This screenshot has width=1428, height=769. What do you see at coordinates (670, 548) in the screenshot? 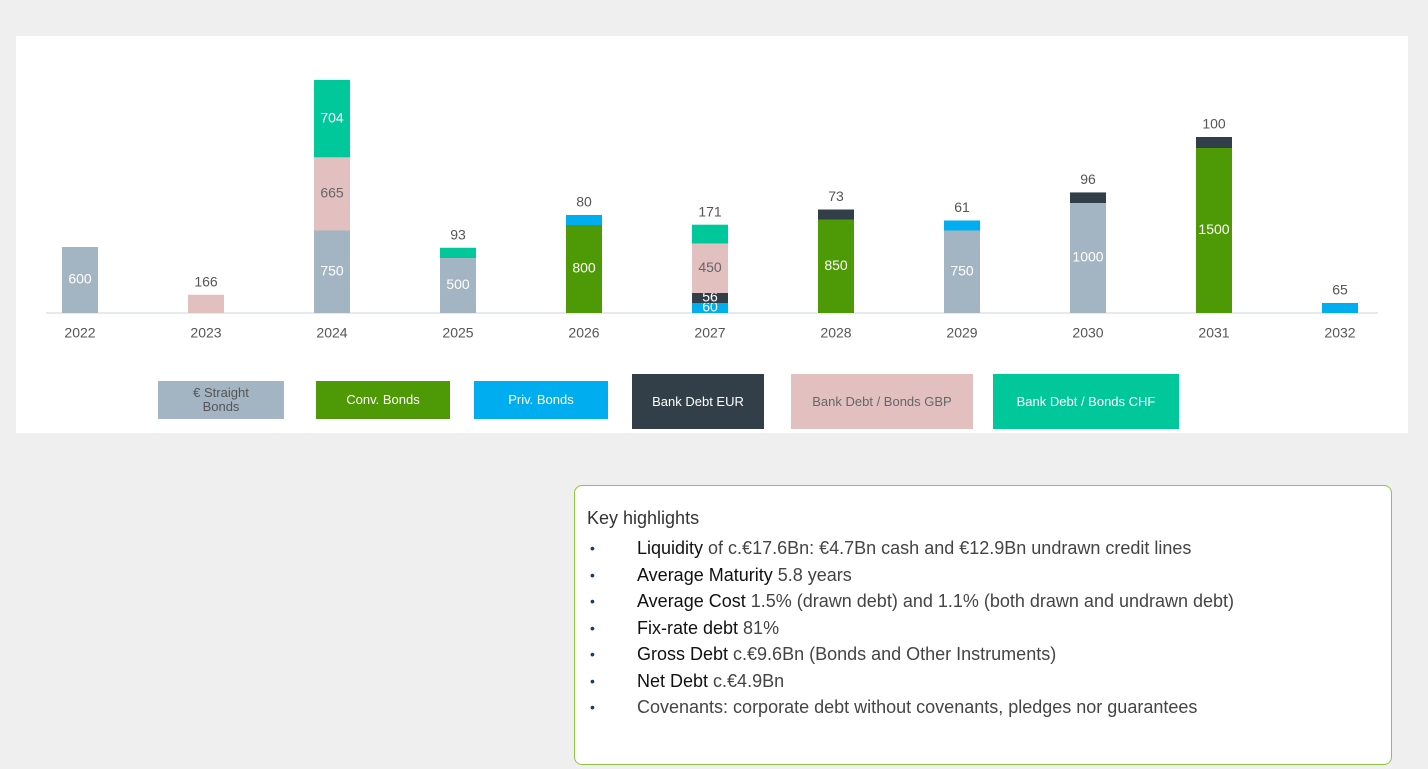
I see `highlight-key: Liquidity` at bounding box center [670, 548].